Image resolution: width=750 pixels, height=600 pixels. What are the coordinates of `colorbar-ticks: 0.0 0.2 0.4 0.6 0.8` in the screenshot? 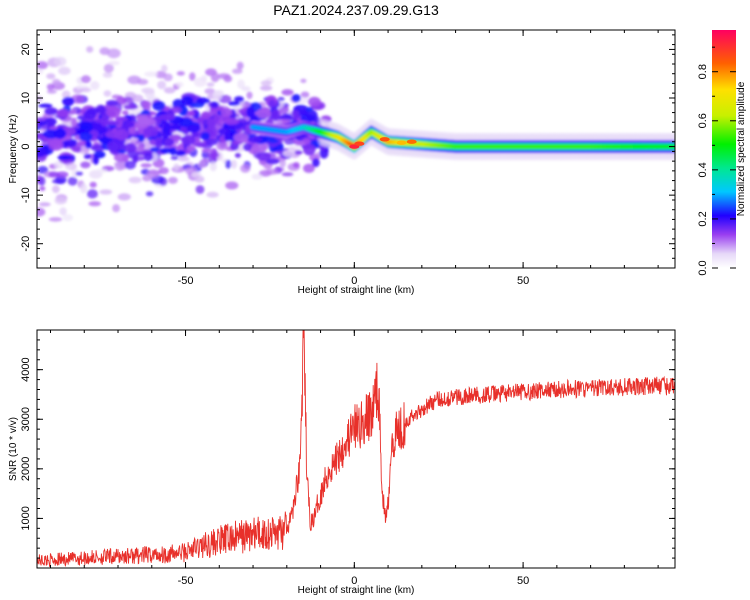 It's located at (716, 161).